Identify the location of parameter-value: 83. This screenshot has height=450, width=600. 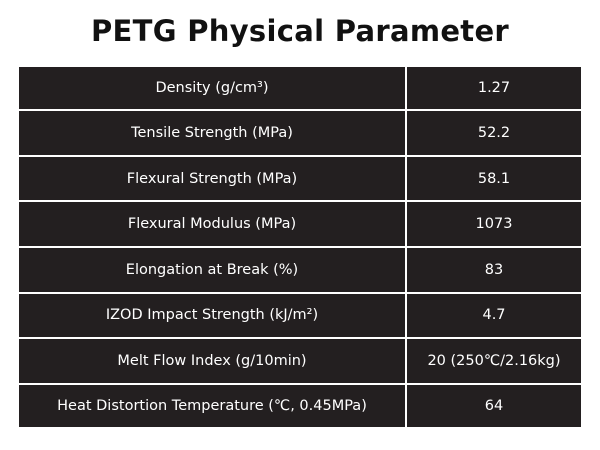
(493, 269).